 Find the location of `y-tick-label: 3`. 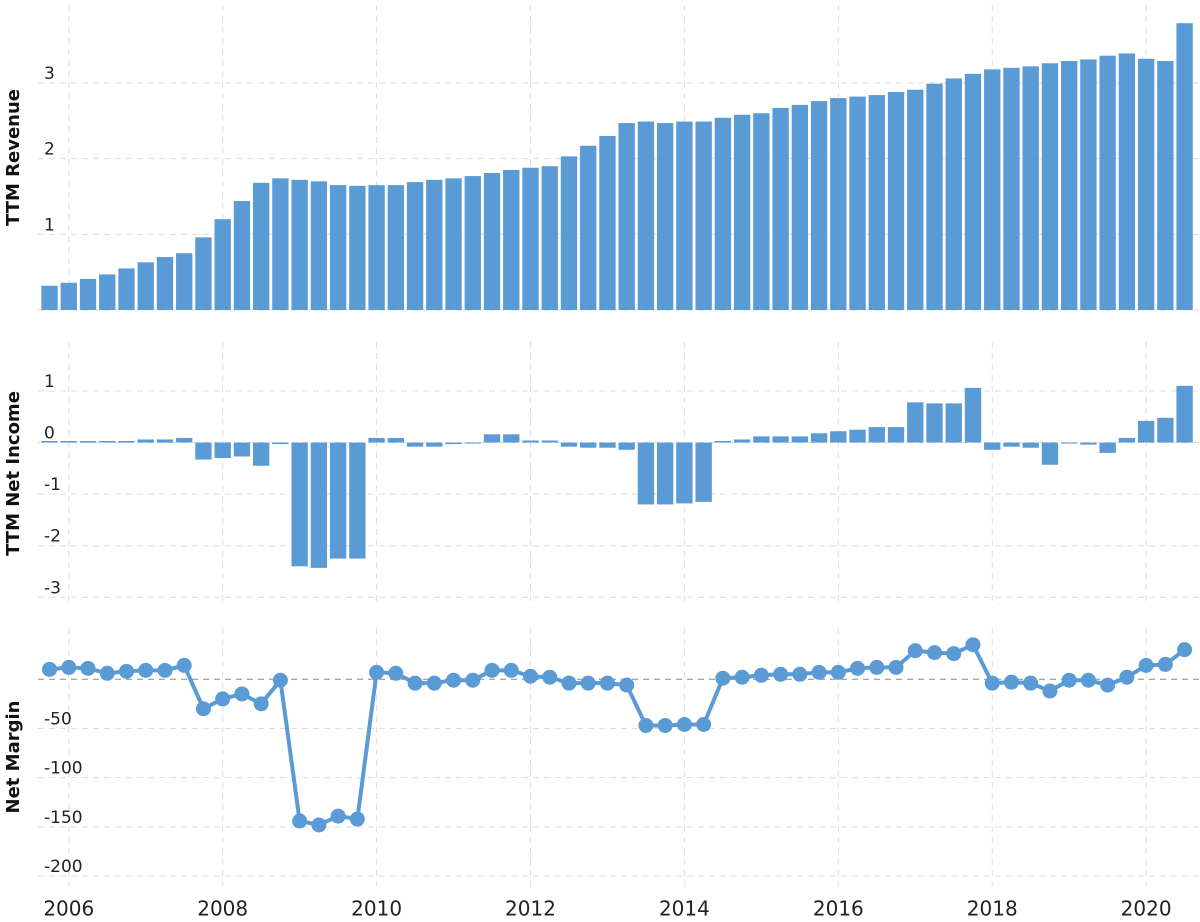

y-tick-label: 3 is located at coordinates (49, 74).